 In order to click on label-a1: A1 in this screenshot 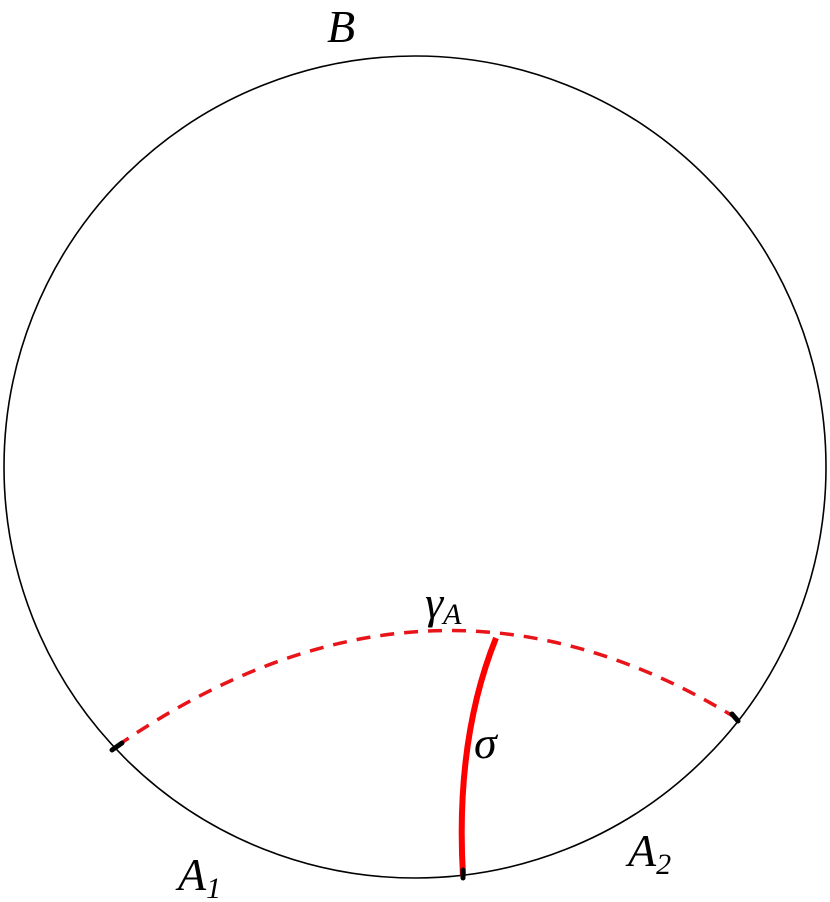, I will do `click(198, 875)`.